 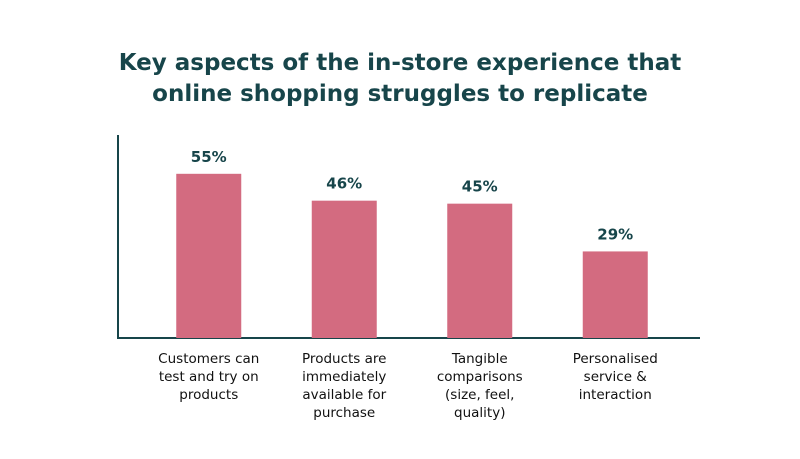 What do you see at coordinates (615, 234) in the screenshot?
I see `value-label: 29%` at bounding box center [615, 234].